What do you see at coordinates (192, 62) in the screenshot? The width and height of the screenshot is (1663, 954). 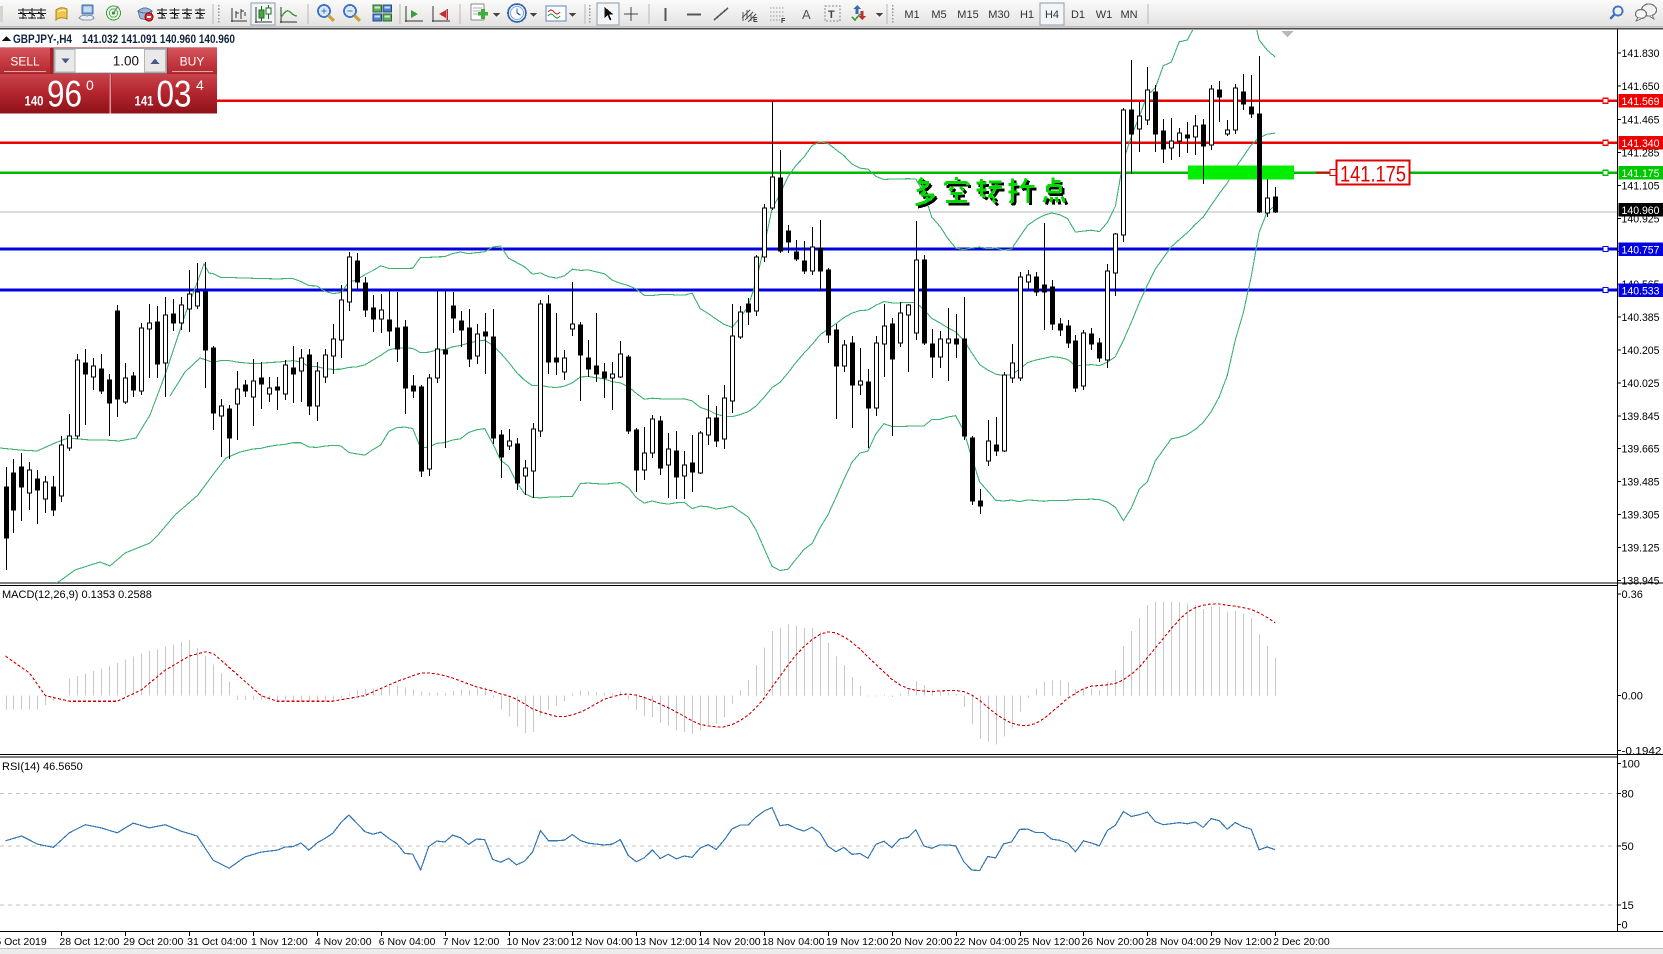 I see `svg-text: BUY` at bounding box center [192, 62].